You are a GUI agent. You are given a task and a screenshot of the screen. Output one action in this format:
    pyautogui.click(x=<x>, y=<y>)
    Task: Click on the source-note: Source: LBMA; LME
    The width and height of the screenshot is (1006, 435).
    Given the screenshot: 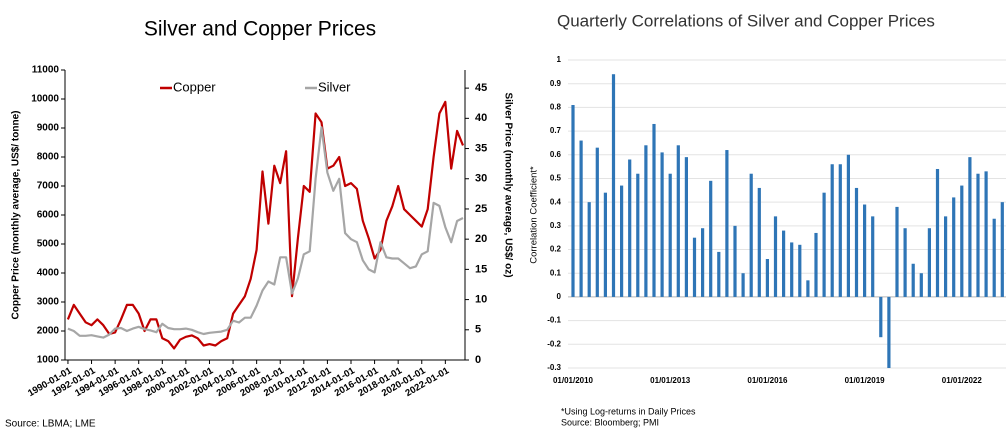 What is the action you would take?
    pyautogui.click(x=50, y=424)
    